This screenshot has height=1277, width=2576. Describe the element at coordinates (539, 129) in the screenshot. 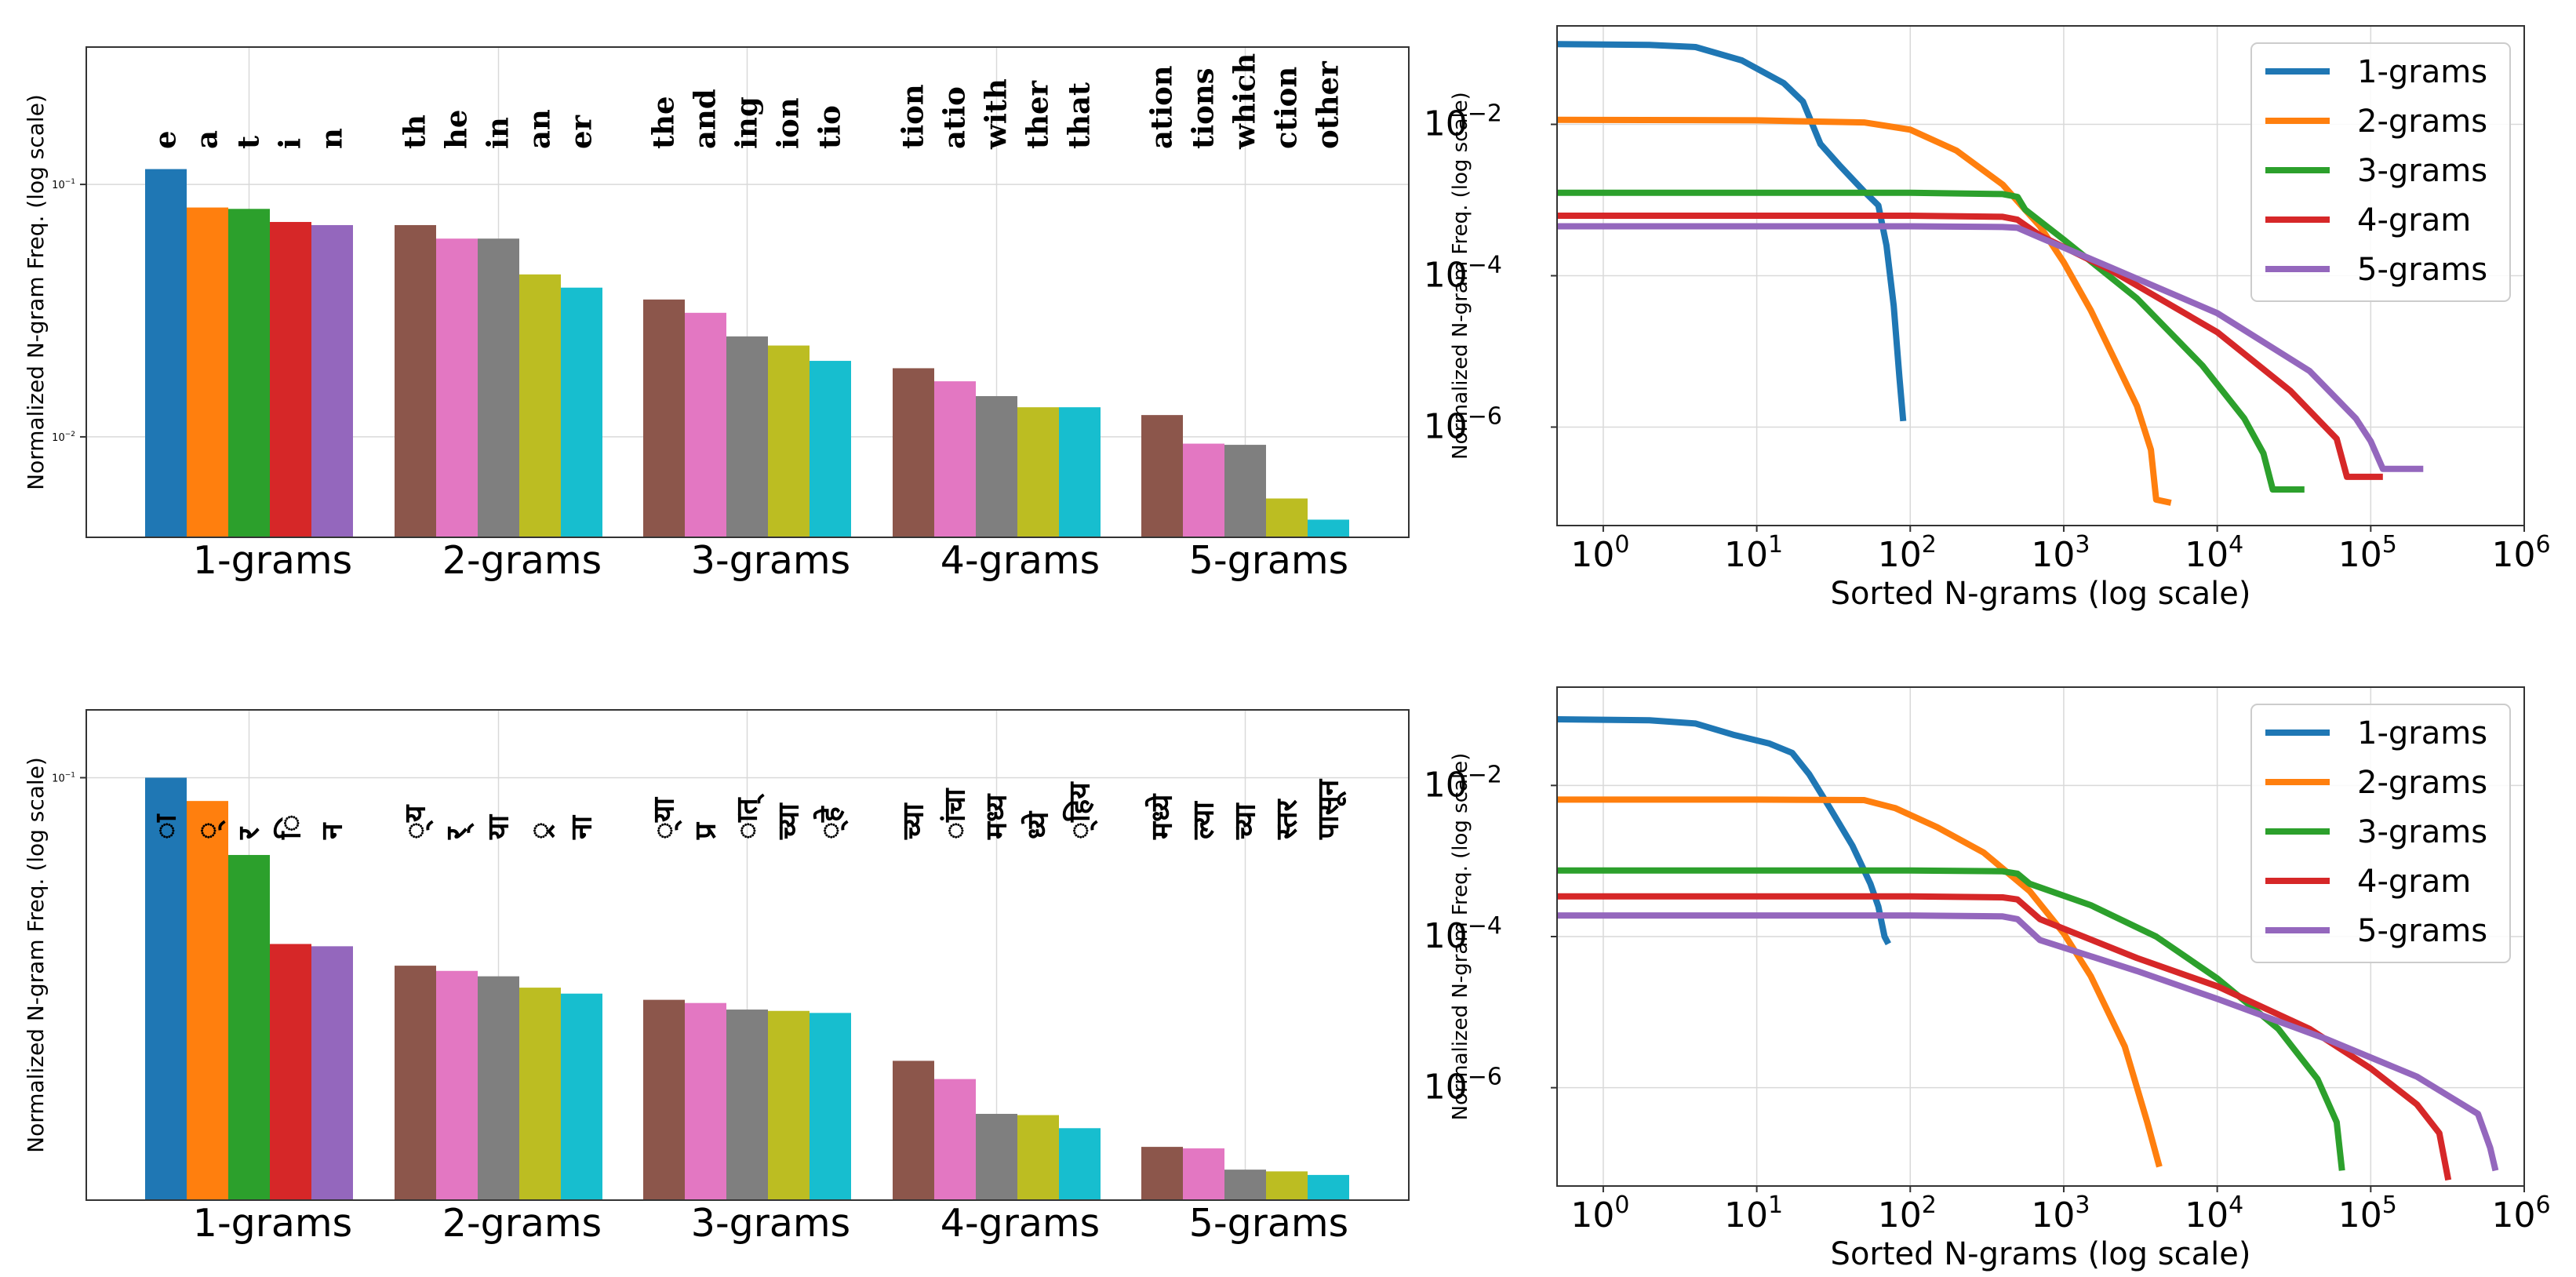

I see `ngram-label: an` at that location.